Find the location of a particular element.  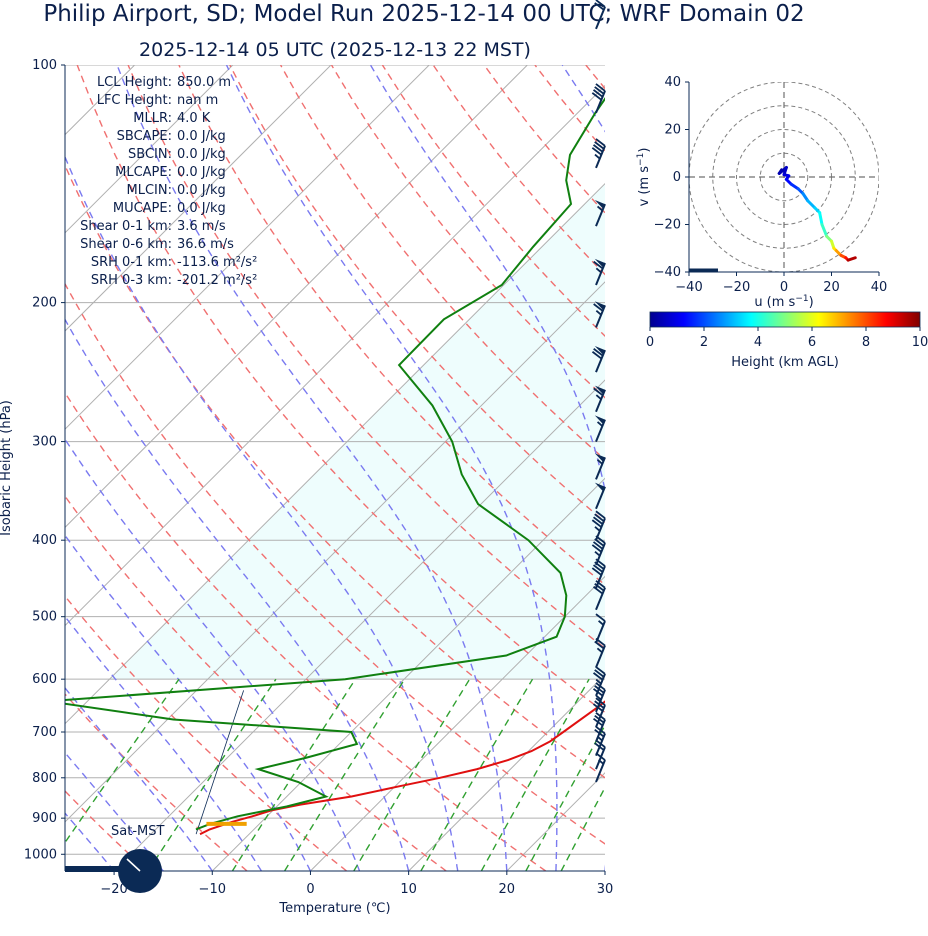

pressure-tick-label: 300 is located at coordinates (44, 442).